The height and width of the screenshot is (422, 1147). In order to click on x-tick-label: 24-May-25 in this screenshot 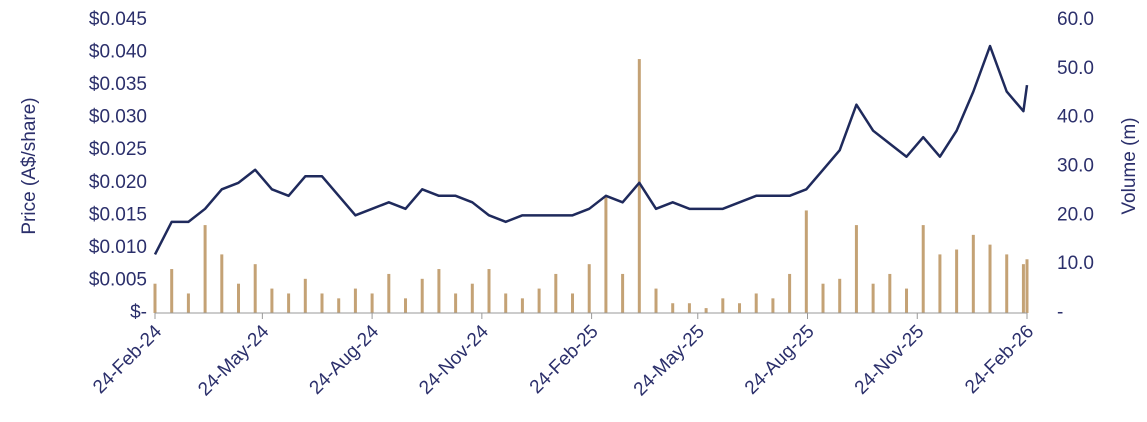, I will do `click(669, 360)`.